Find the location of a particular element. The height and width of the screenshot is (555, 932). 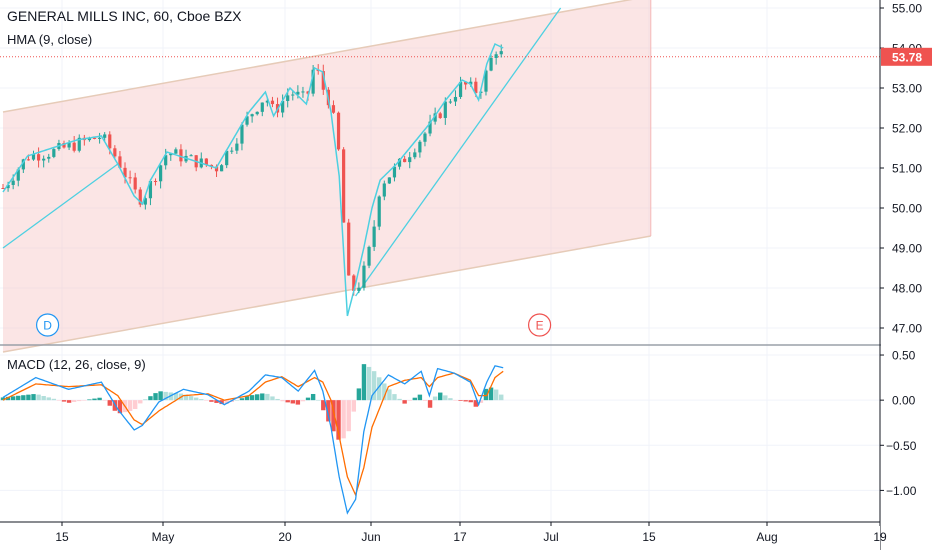

channel-lower-line is located at coordinates (326, 294).